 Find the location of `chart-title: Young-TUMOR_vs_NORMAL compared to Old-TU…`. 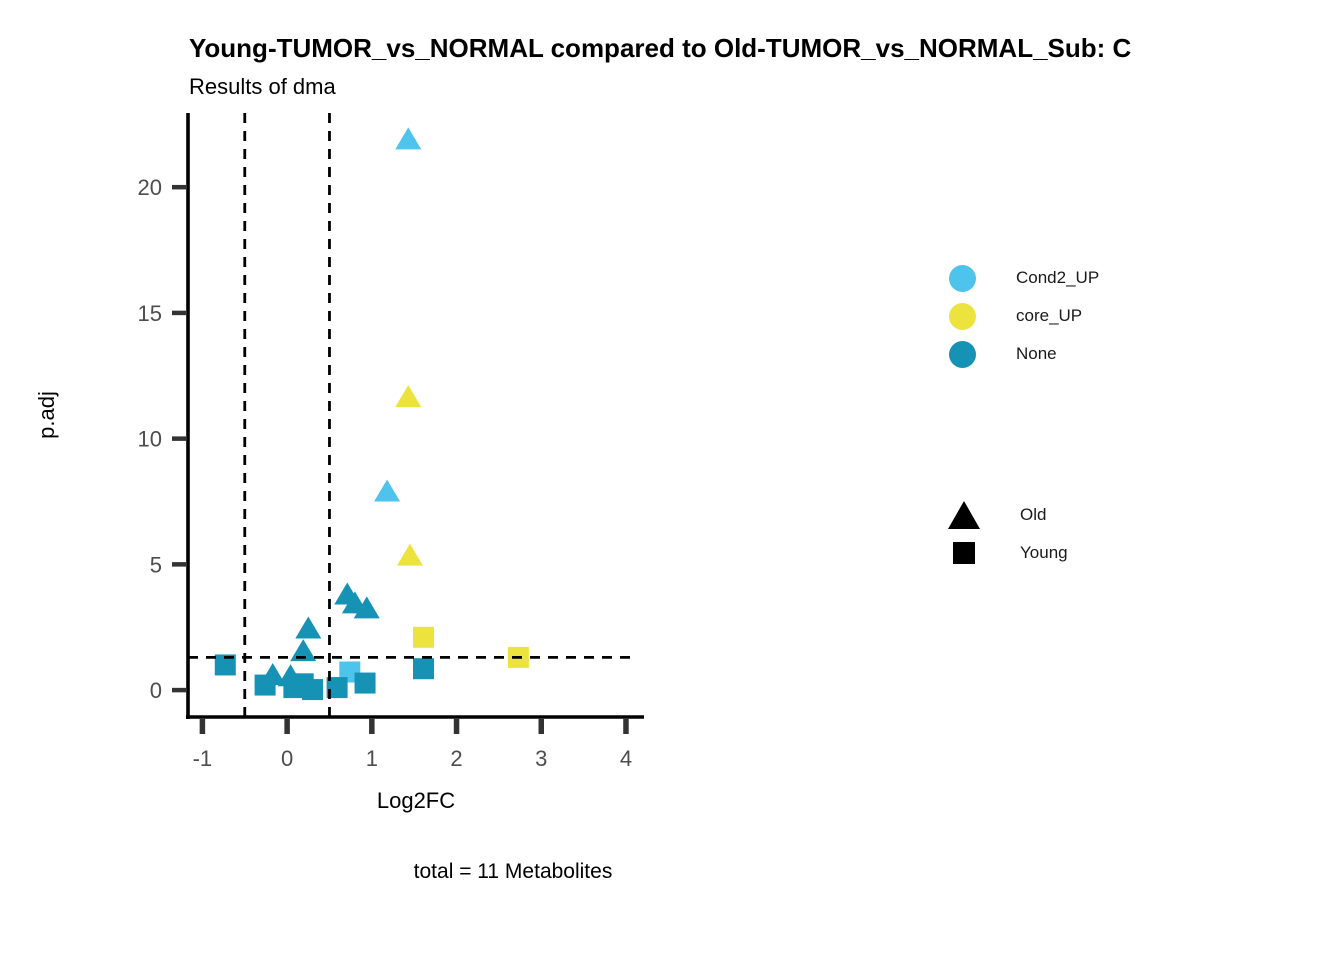

chart-title: Young-TUMOR_vs_NORMAL compared to Old-TU… is located at coordinates (660, 48).